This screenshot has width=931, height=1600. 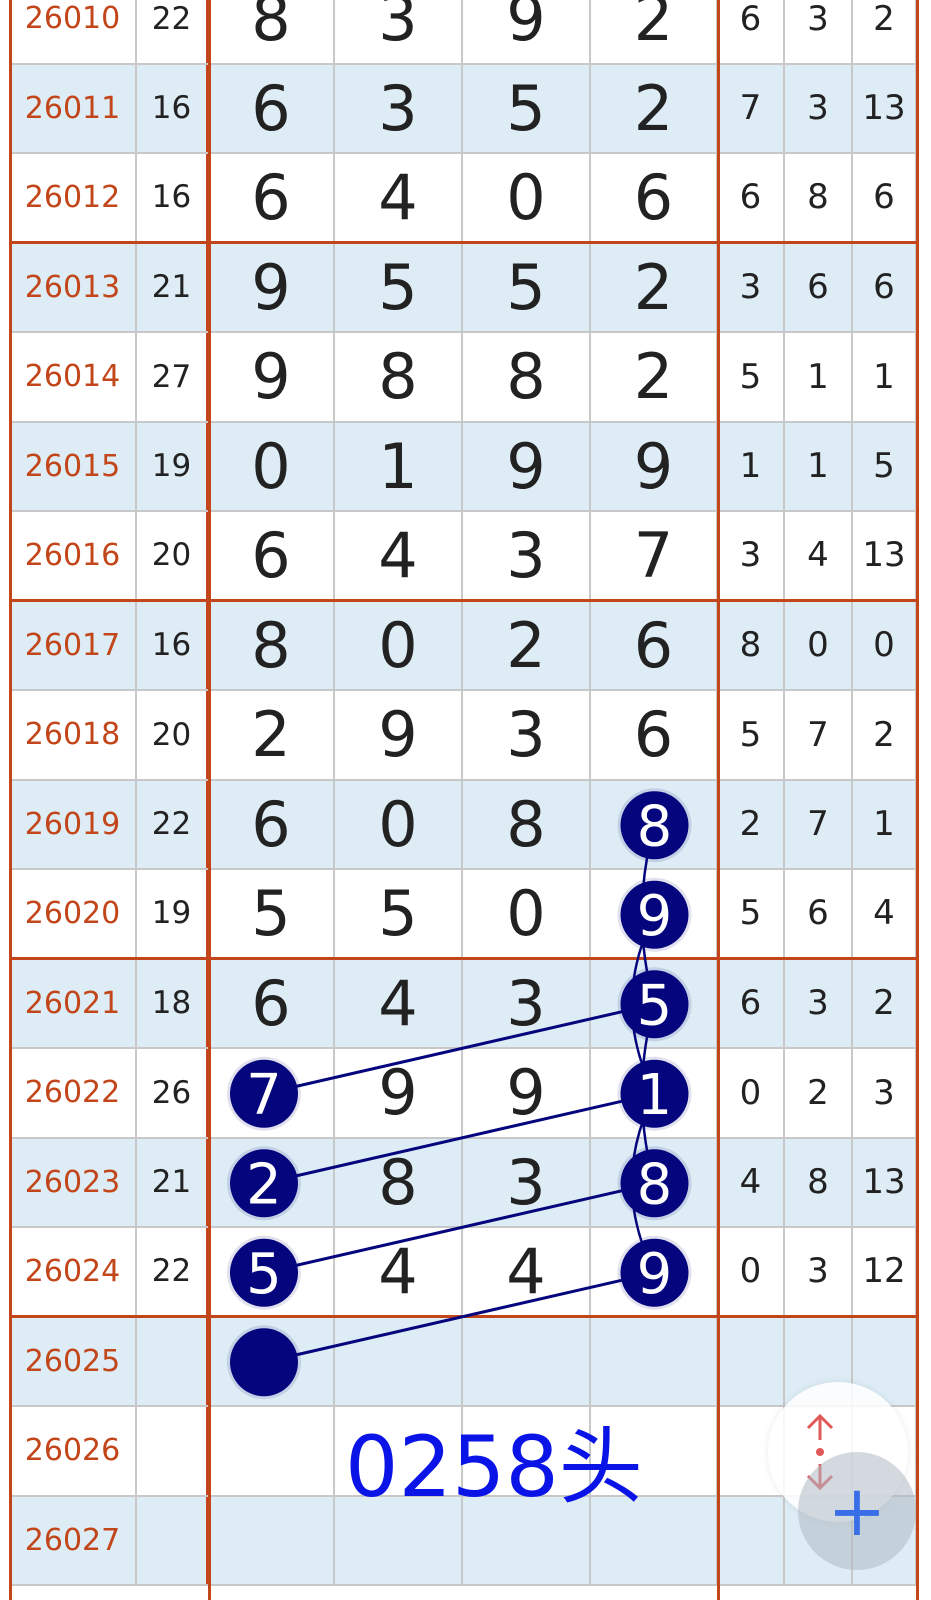 What do you see at coordinates (463, 199) in the screenshot?
I see `table-row: 26012 16 6 4 0 6 6 8 6` at bounding box center [463, 199].